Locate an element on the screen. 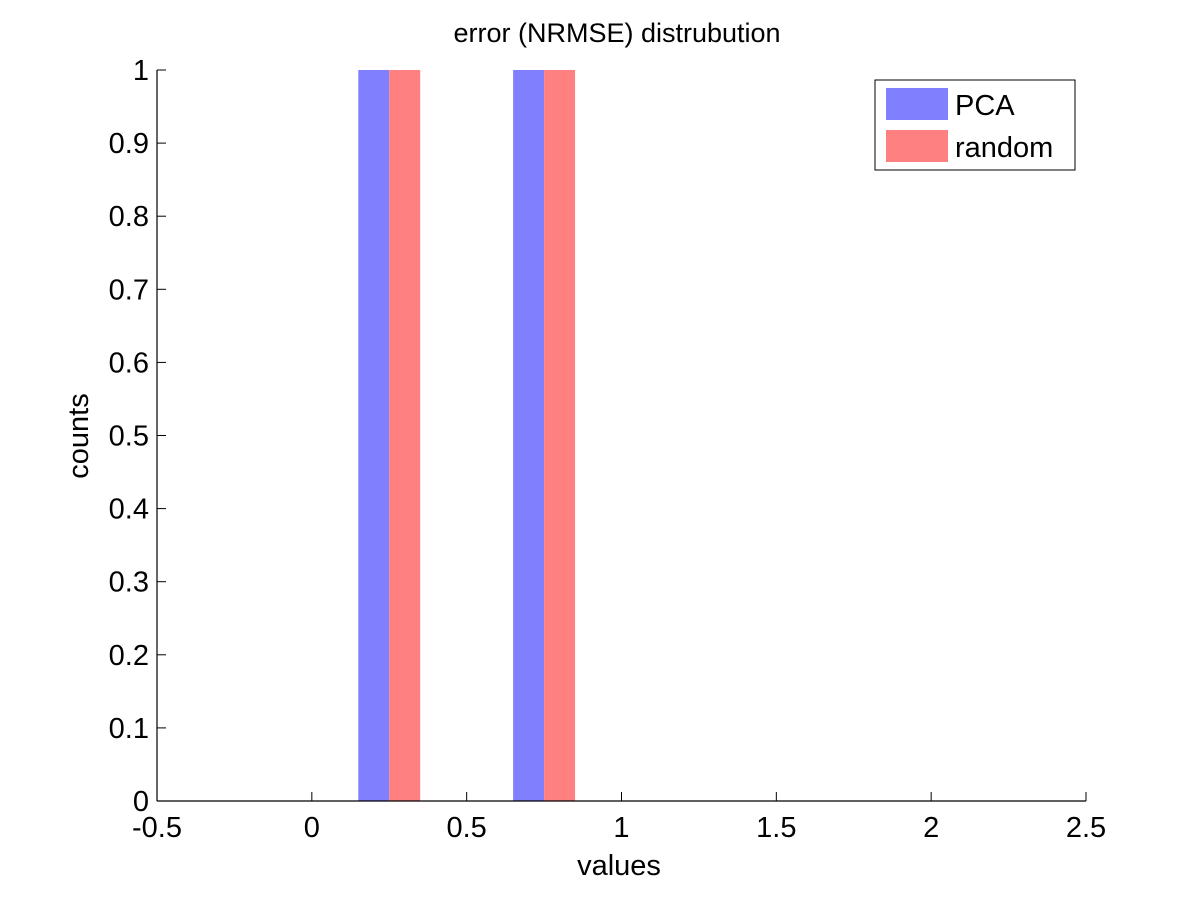 This screenshot has width=1200, height=900. y-tick-label: 0.4 is located at coordinates (129, 510).